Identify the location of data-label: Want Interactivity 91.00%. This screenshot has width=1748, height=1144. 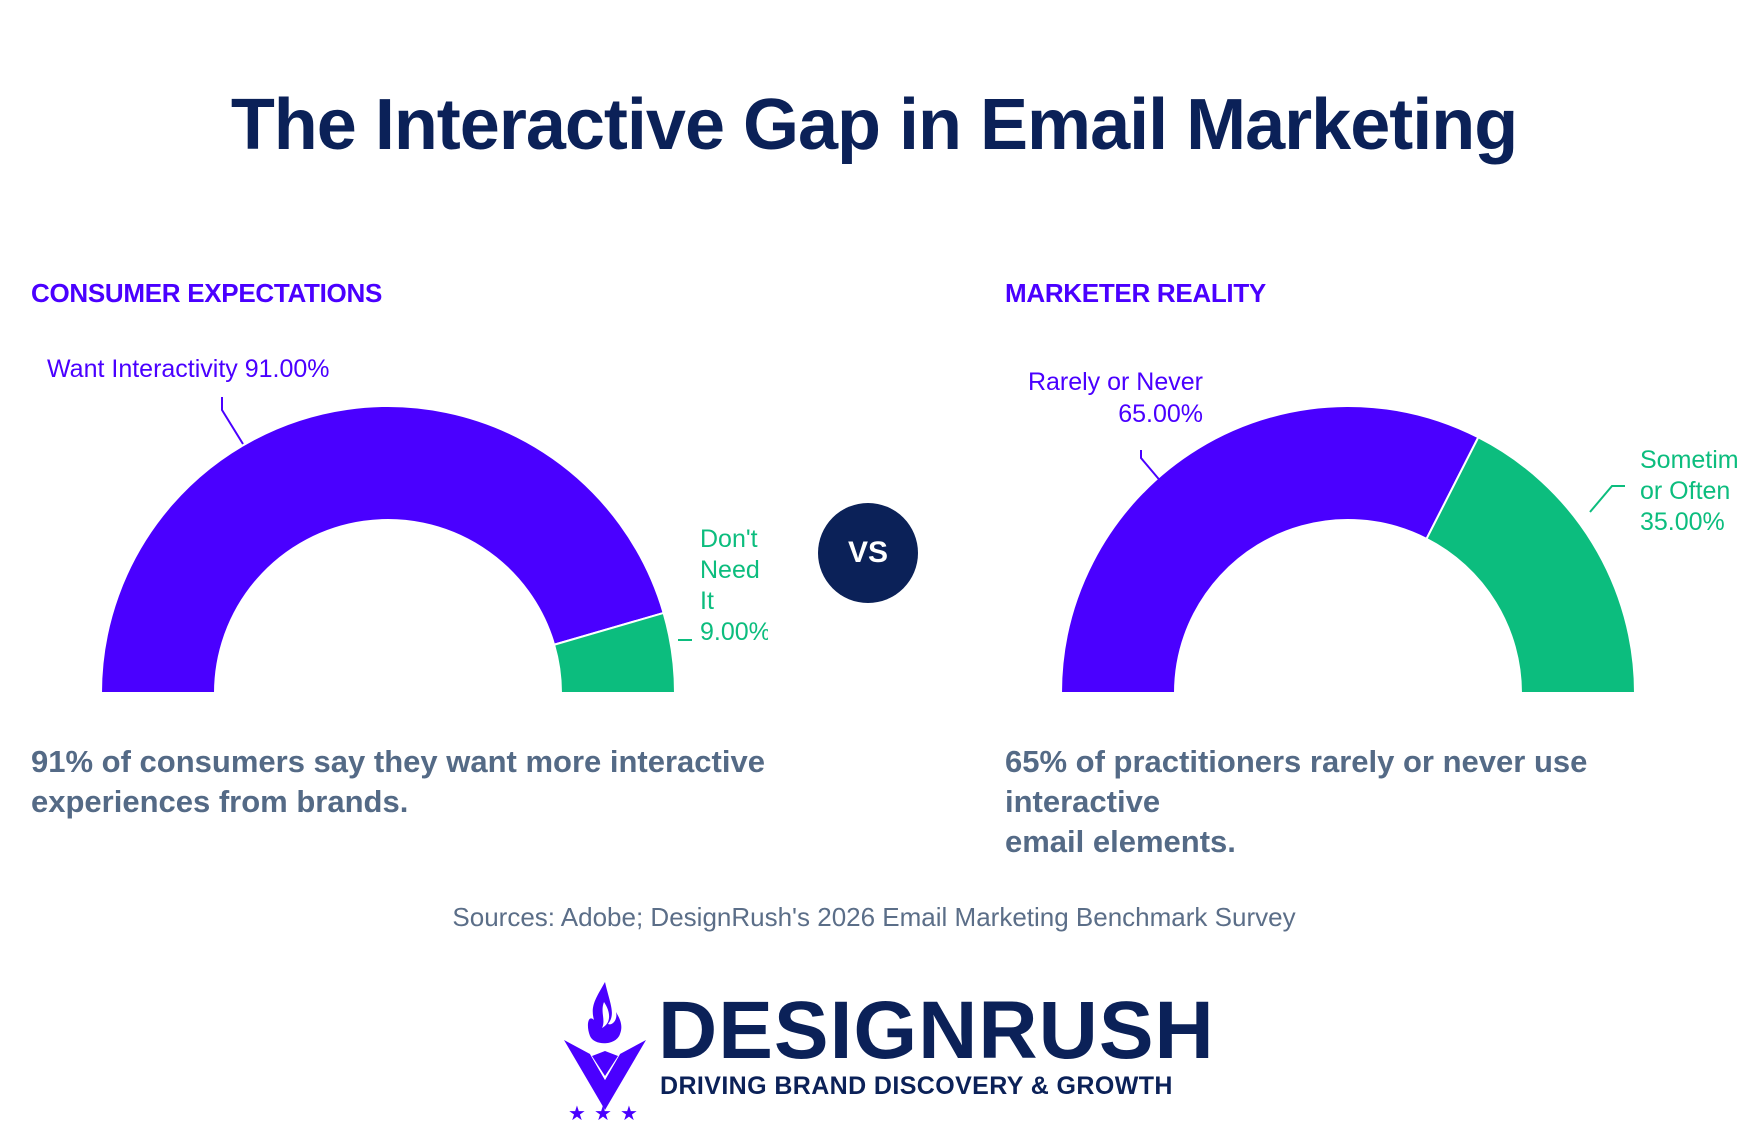
(188, 369).